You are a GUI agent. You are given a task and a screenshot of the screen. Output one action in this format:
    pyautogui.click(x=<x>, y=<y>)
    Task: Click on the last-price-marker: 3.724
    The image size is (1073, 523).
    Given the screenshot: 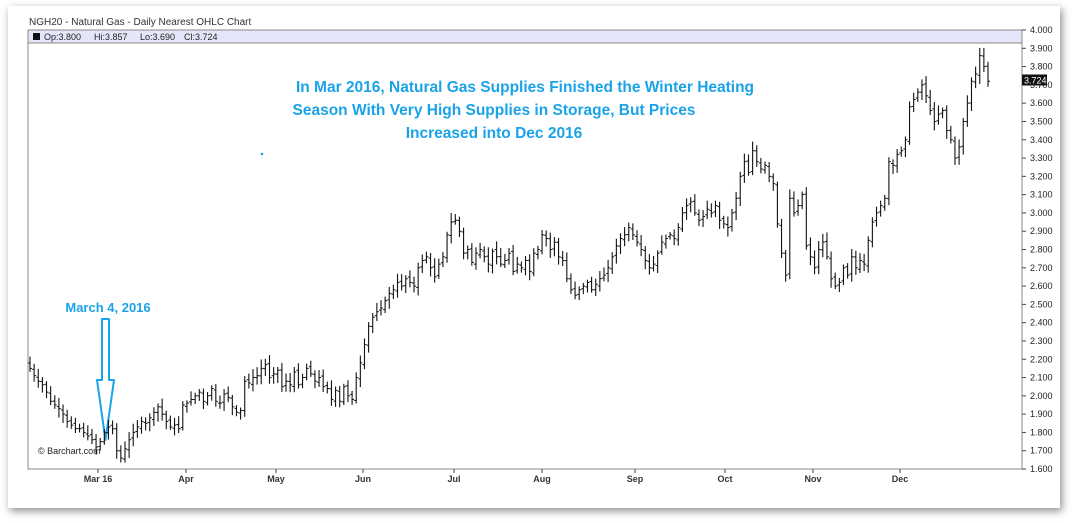 What is the action you would take?
    pyautogui.click(x=1034, y=80)
    